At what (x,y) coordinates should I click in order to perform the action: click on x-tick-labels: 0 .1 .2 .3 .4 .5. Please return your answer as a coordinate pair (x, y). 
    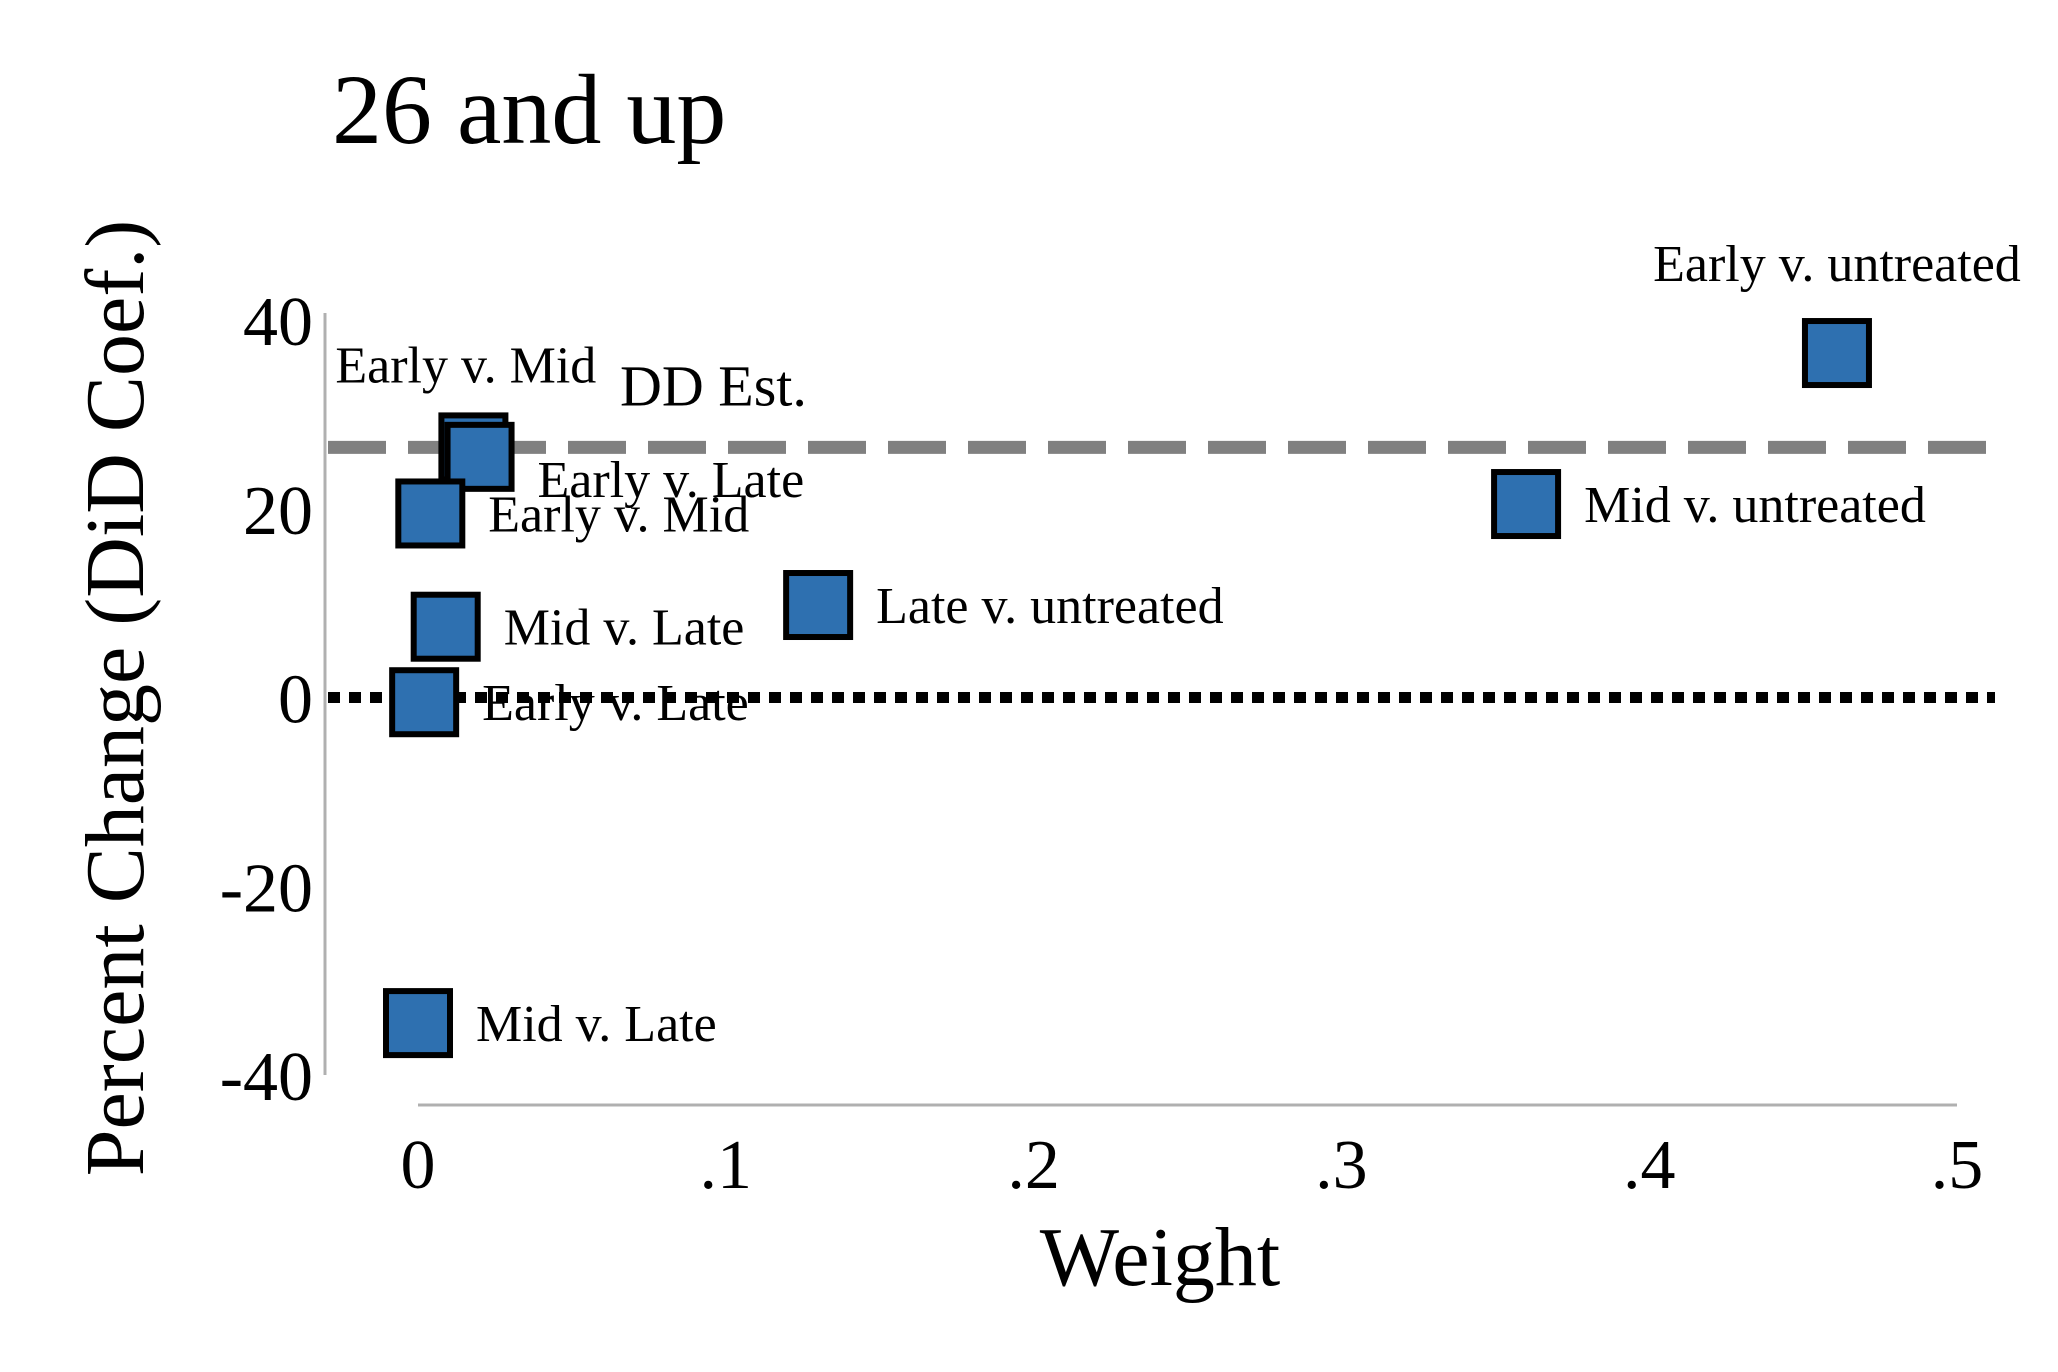
    Looking at the image, I should click on (1192, 1165).